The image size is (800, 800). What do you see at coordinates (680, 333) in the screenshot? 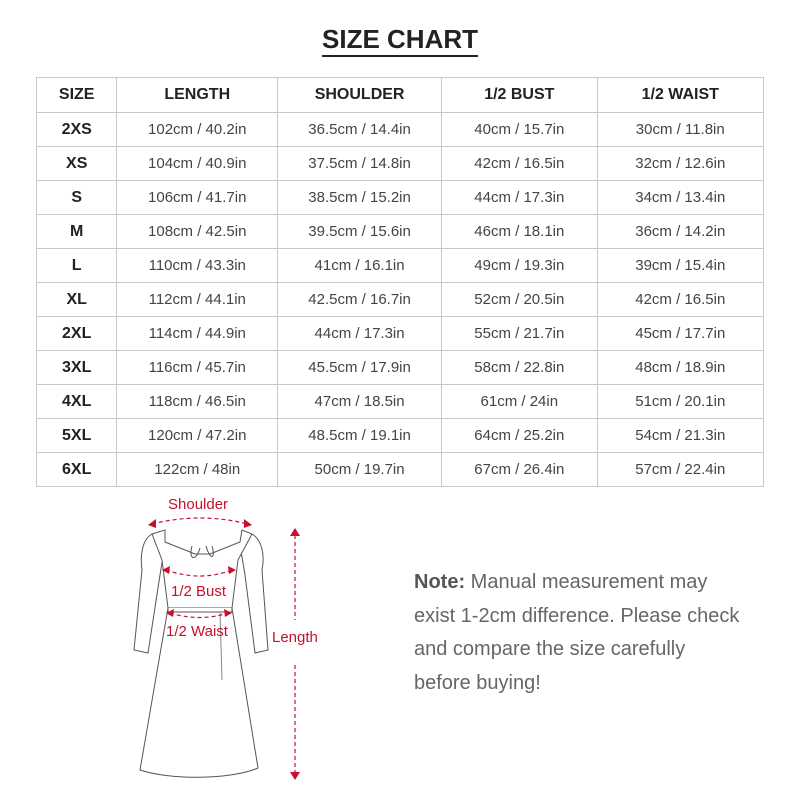
I see `measurement-cell: 45cm / 17.7in` at bounding box center [680, 333].